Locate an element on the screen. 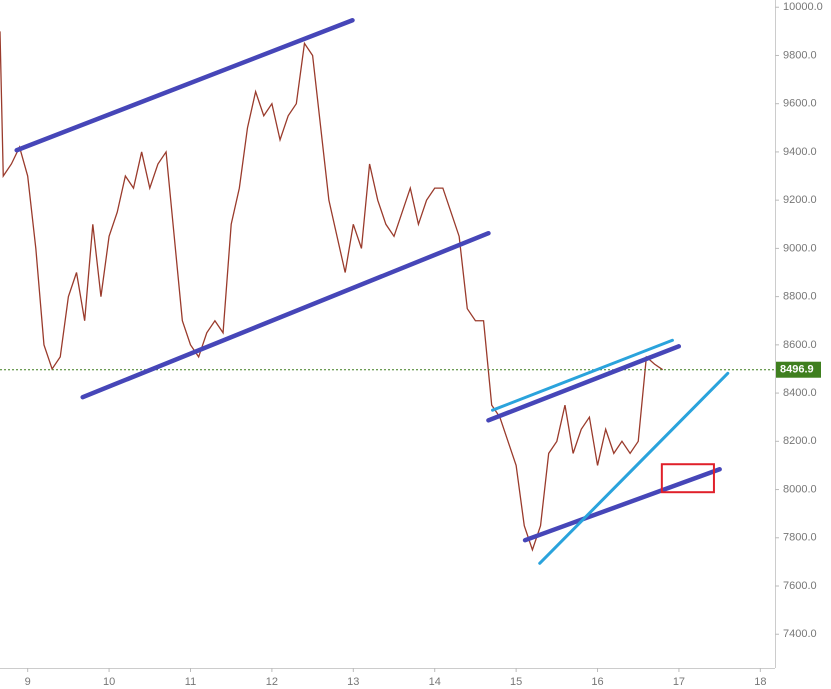 The height and width of the screenshot is (689, 831). box-annotation is located at coordinates (687, 478).